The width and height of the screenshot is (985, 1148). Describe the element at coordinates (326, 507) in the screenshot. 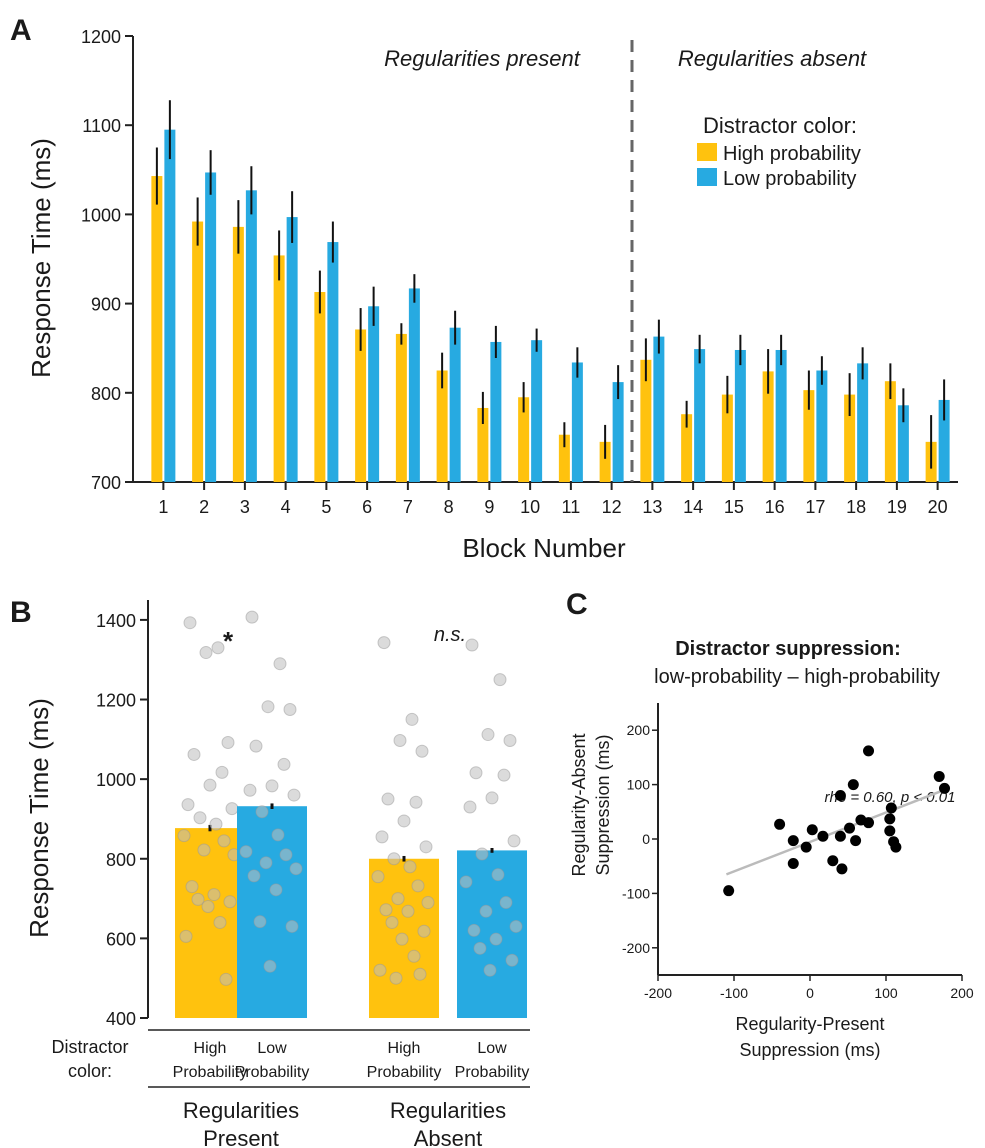

I see `panel-a-x-tick-label: 5` at that location.